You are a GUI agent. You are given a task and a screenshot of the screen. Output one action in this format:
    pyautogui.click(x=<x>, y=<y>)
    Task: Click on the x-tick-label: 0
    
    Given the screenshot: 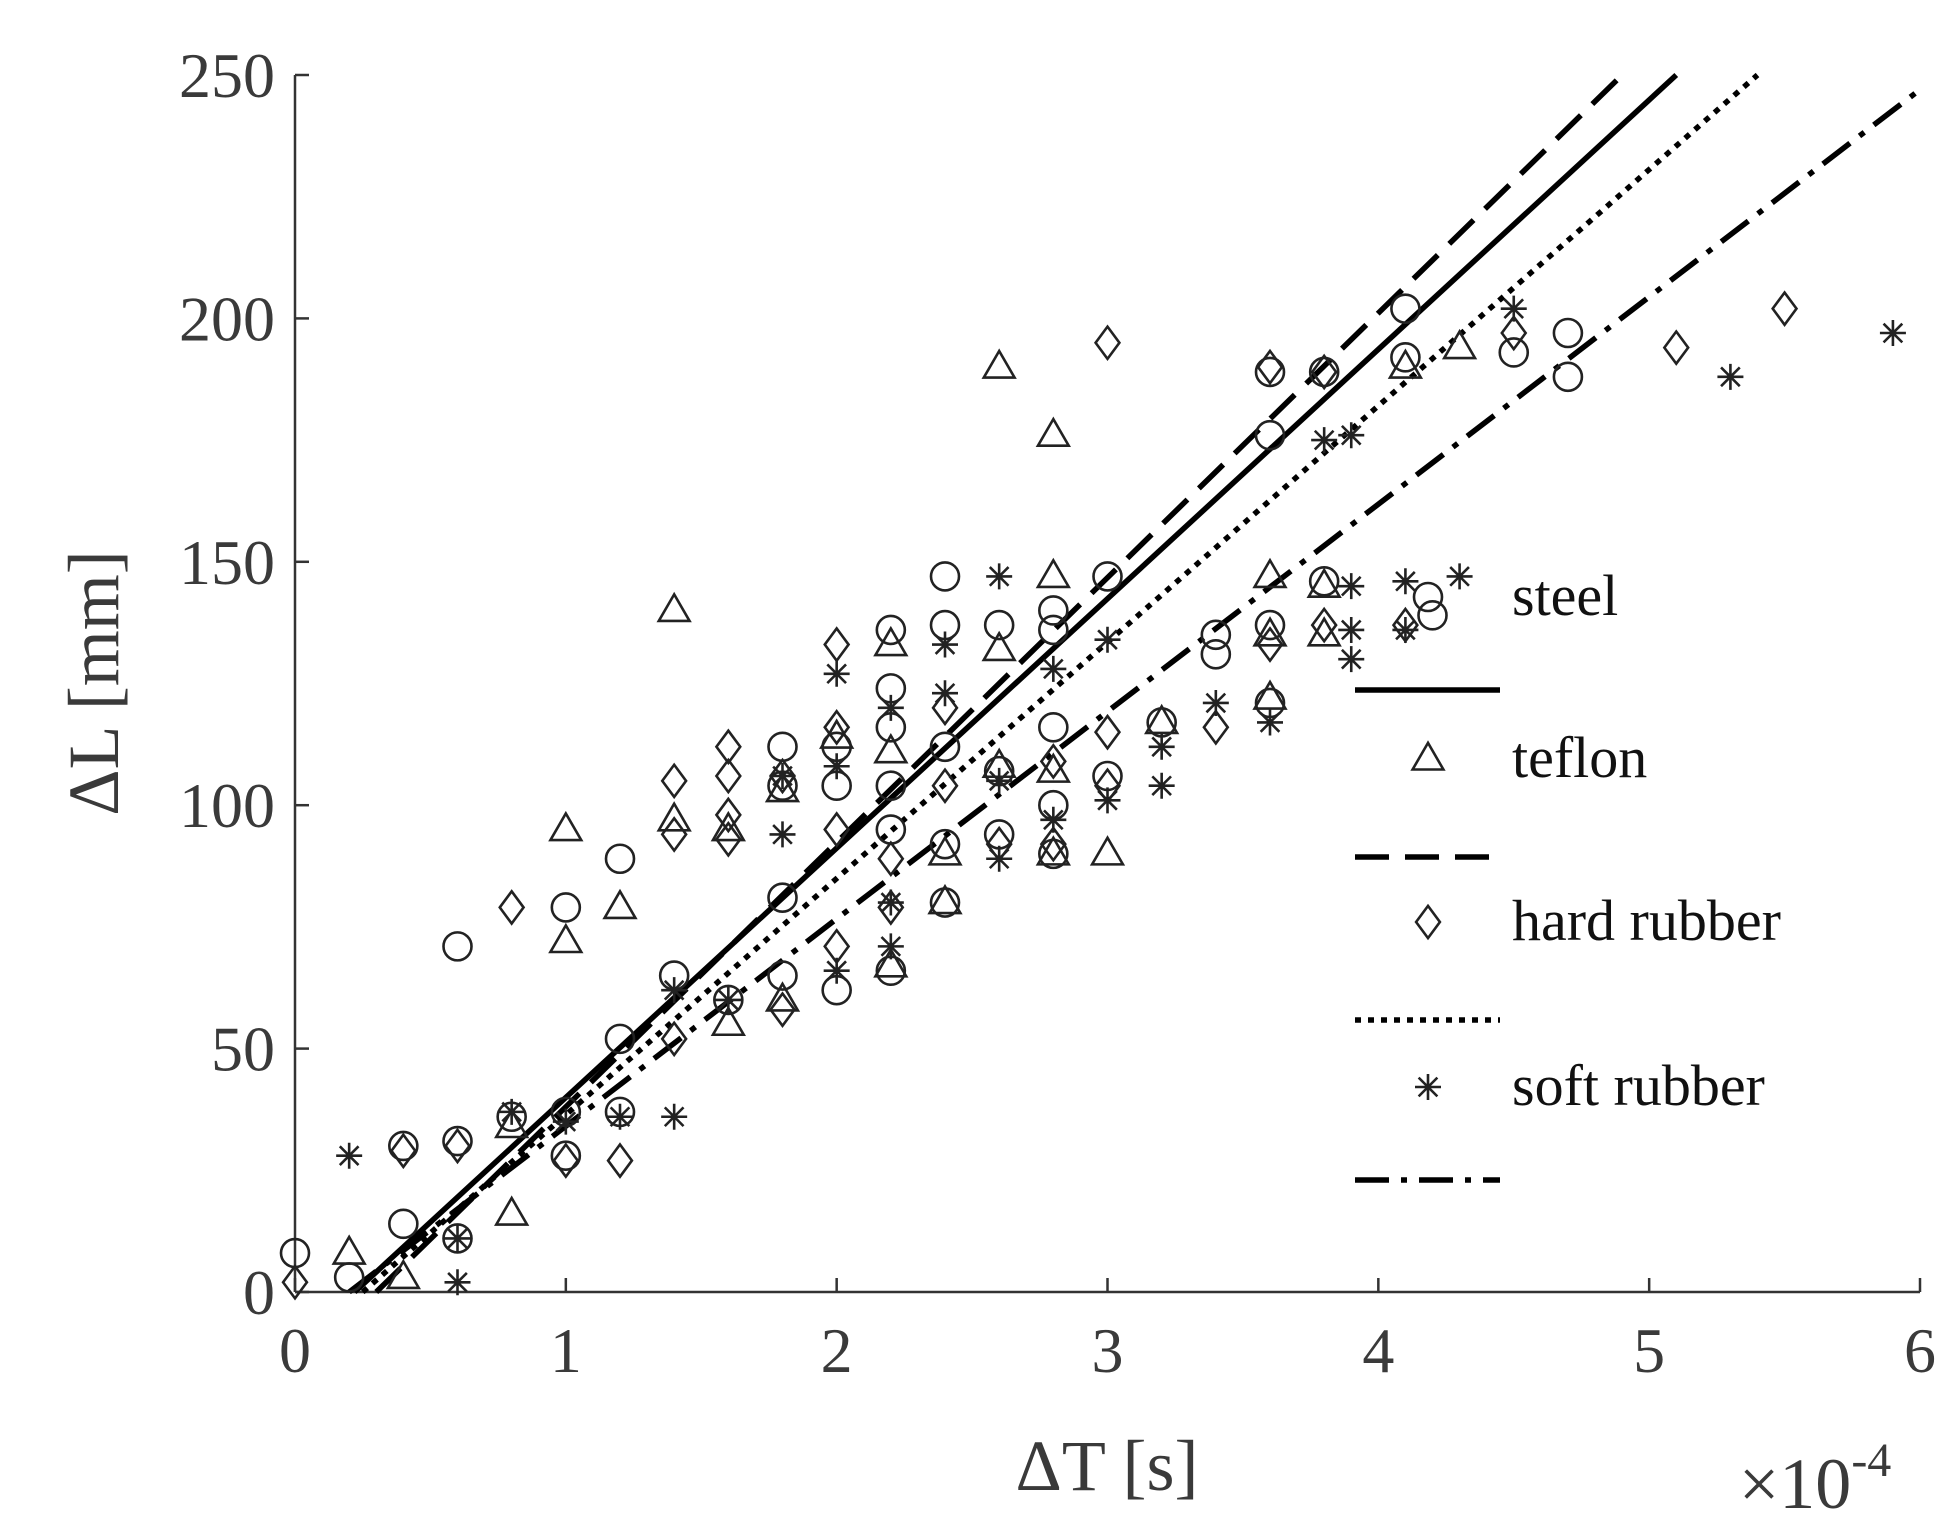 What is the action you would take?
    pyautogui.click(x=295, y=1350)
    